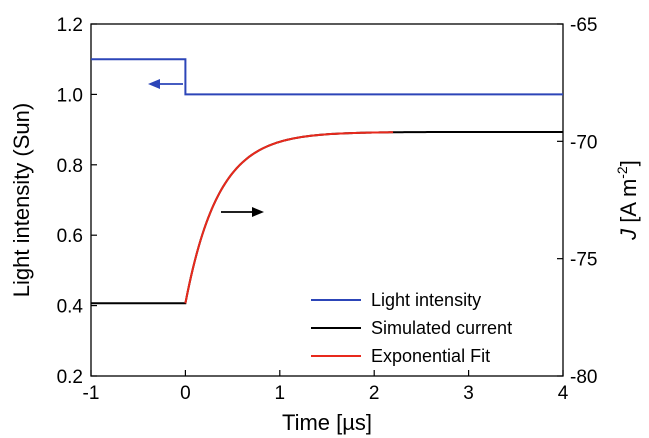 The height and width of the screenshot is (438, 649). Describe the element at coordinates (206, 148) in the screenshot. I see `axis-arrows` at that location.